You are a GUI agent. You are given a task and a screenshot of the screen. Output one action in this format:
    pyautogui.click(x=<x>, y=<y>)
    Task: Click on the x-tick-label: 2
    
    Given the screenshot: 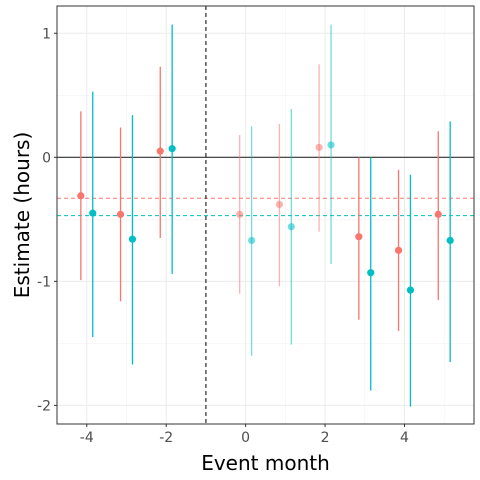 What is the action you would take?
    pyautogui.click(x=325, y=438)
    